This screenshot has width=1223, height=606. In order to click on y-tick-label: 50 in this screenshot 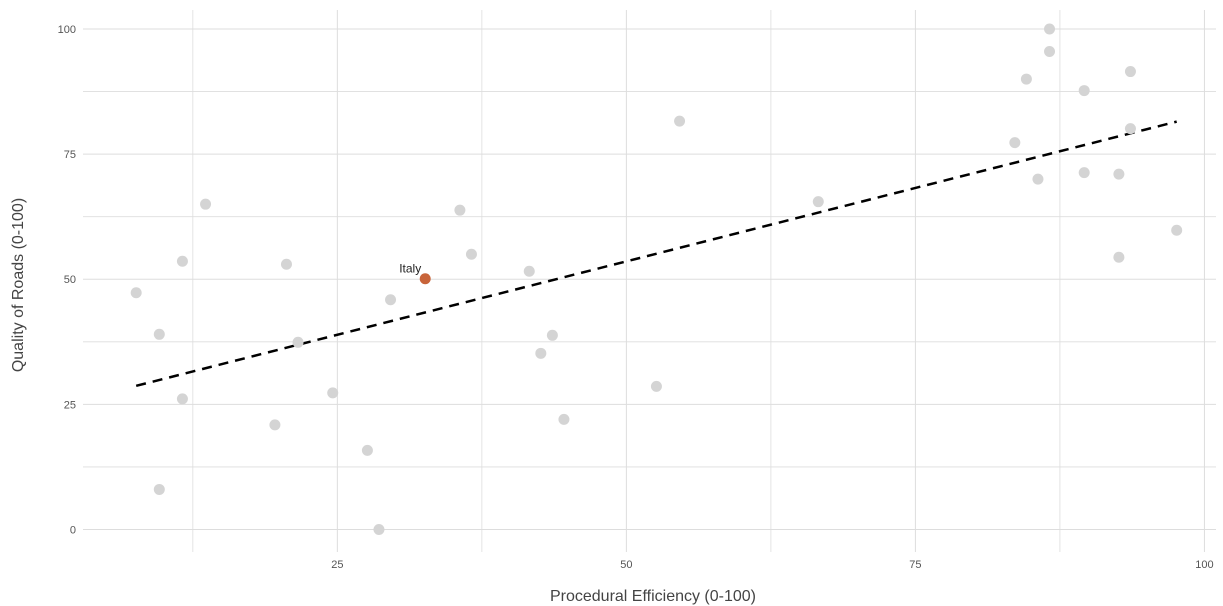, I will do `click(70, 280)`.